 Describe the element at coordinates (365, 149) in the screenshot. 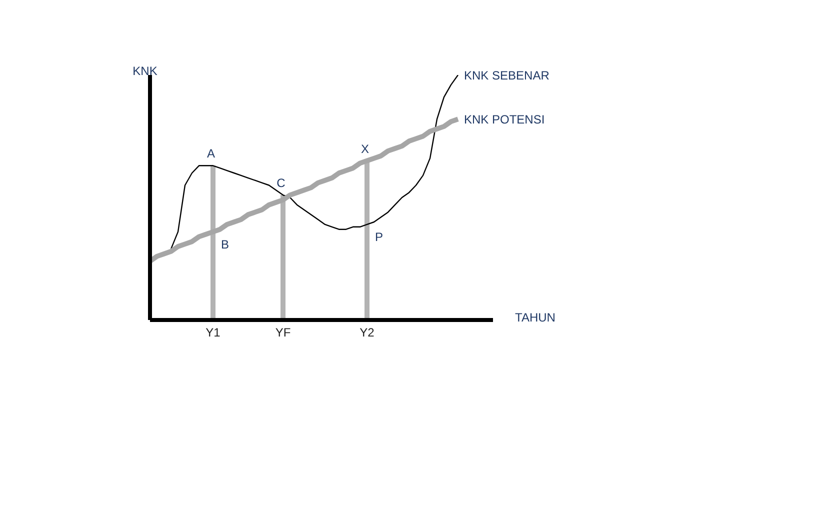

I see `annotation: X` at that location.